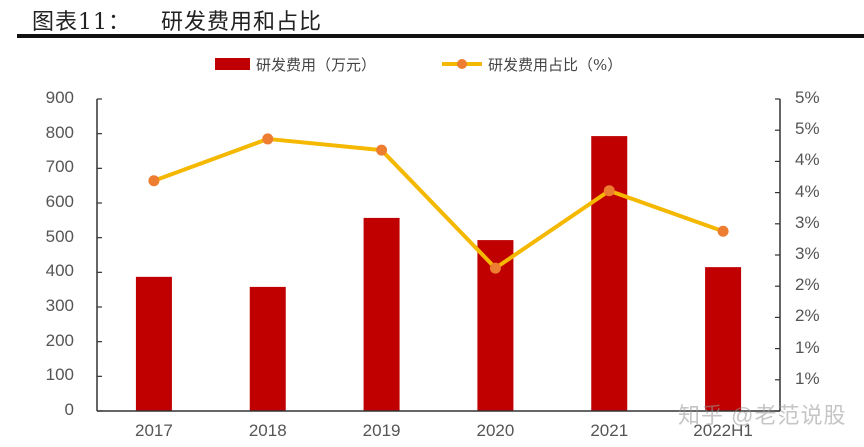 The image size is (864, 447). I want to click on legend-line-swatch-icon, so click(462, 64).